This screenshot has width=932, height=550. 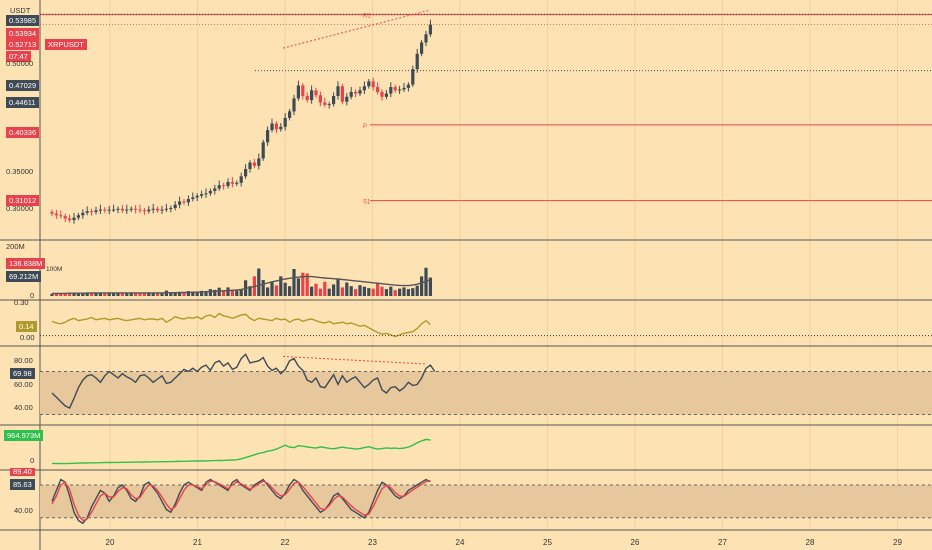 I want to click on countdown-tag: 07:47, so click(x=18, y=56).